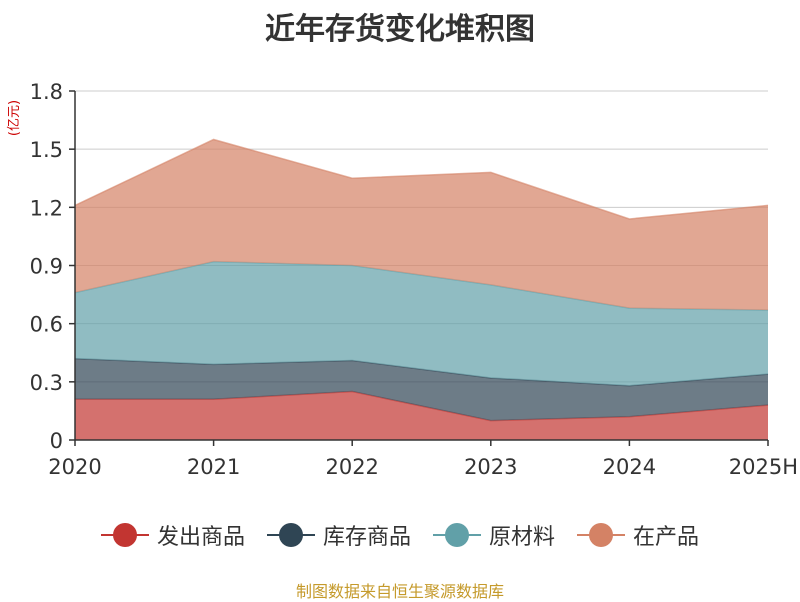 This screenshot has width=800, height=602. Describe the element at coordinates (400, 29) in the screenshot. I see `chart-title: 近年存货变化堆积图` at that location.